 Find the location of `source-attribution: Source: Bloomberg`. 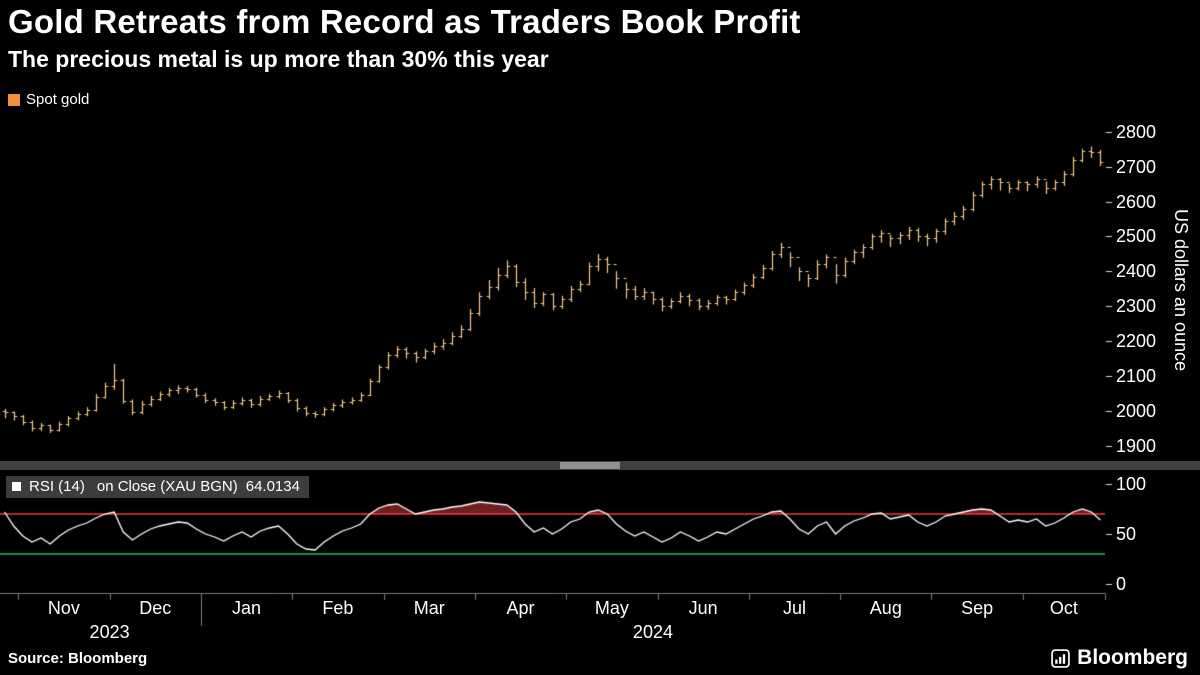

source-attribution: Source: Bloomberg is located at coordinates (78, 658).